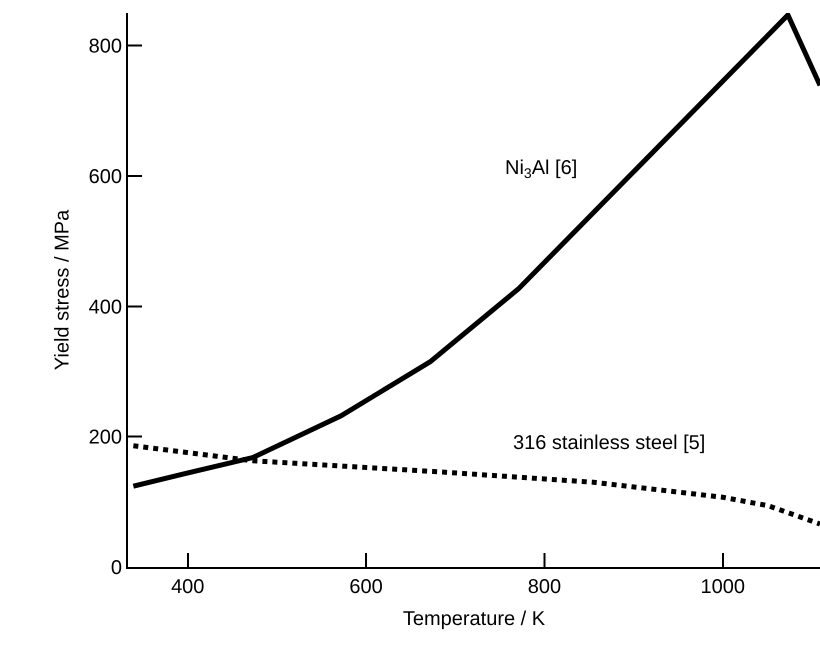  What do you see at coordinates (187, 587) in the screenshot?
I see `x-tick-label: 400` at bounding box center [187, 587].